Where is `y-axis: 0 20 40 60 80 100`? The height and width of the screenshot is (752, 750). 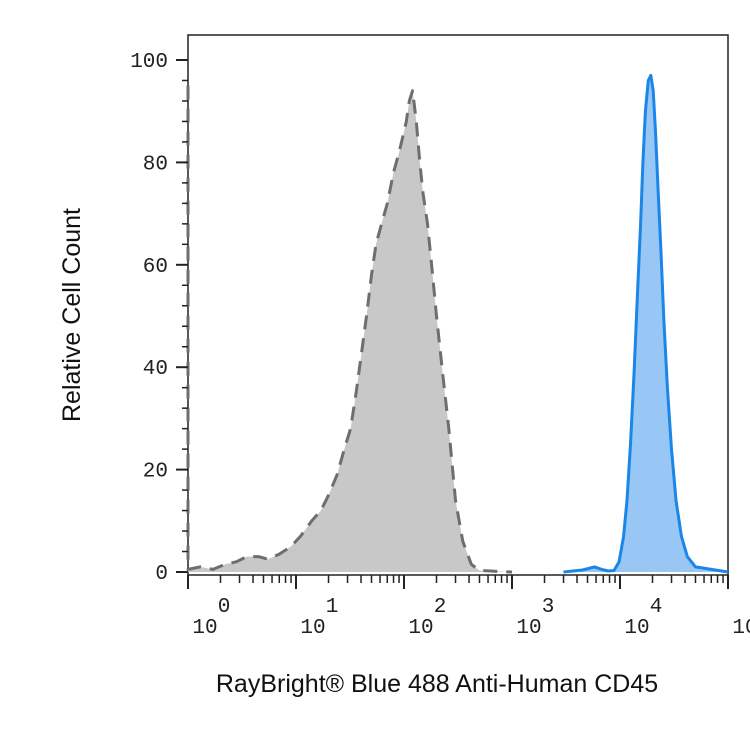
y-axis: 0 20 40 60 80 100 is located at coordinates (159, 318).